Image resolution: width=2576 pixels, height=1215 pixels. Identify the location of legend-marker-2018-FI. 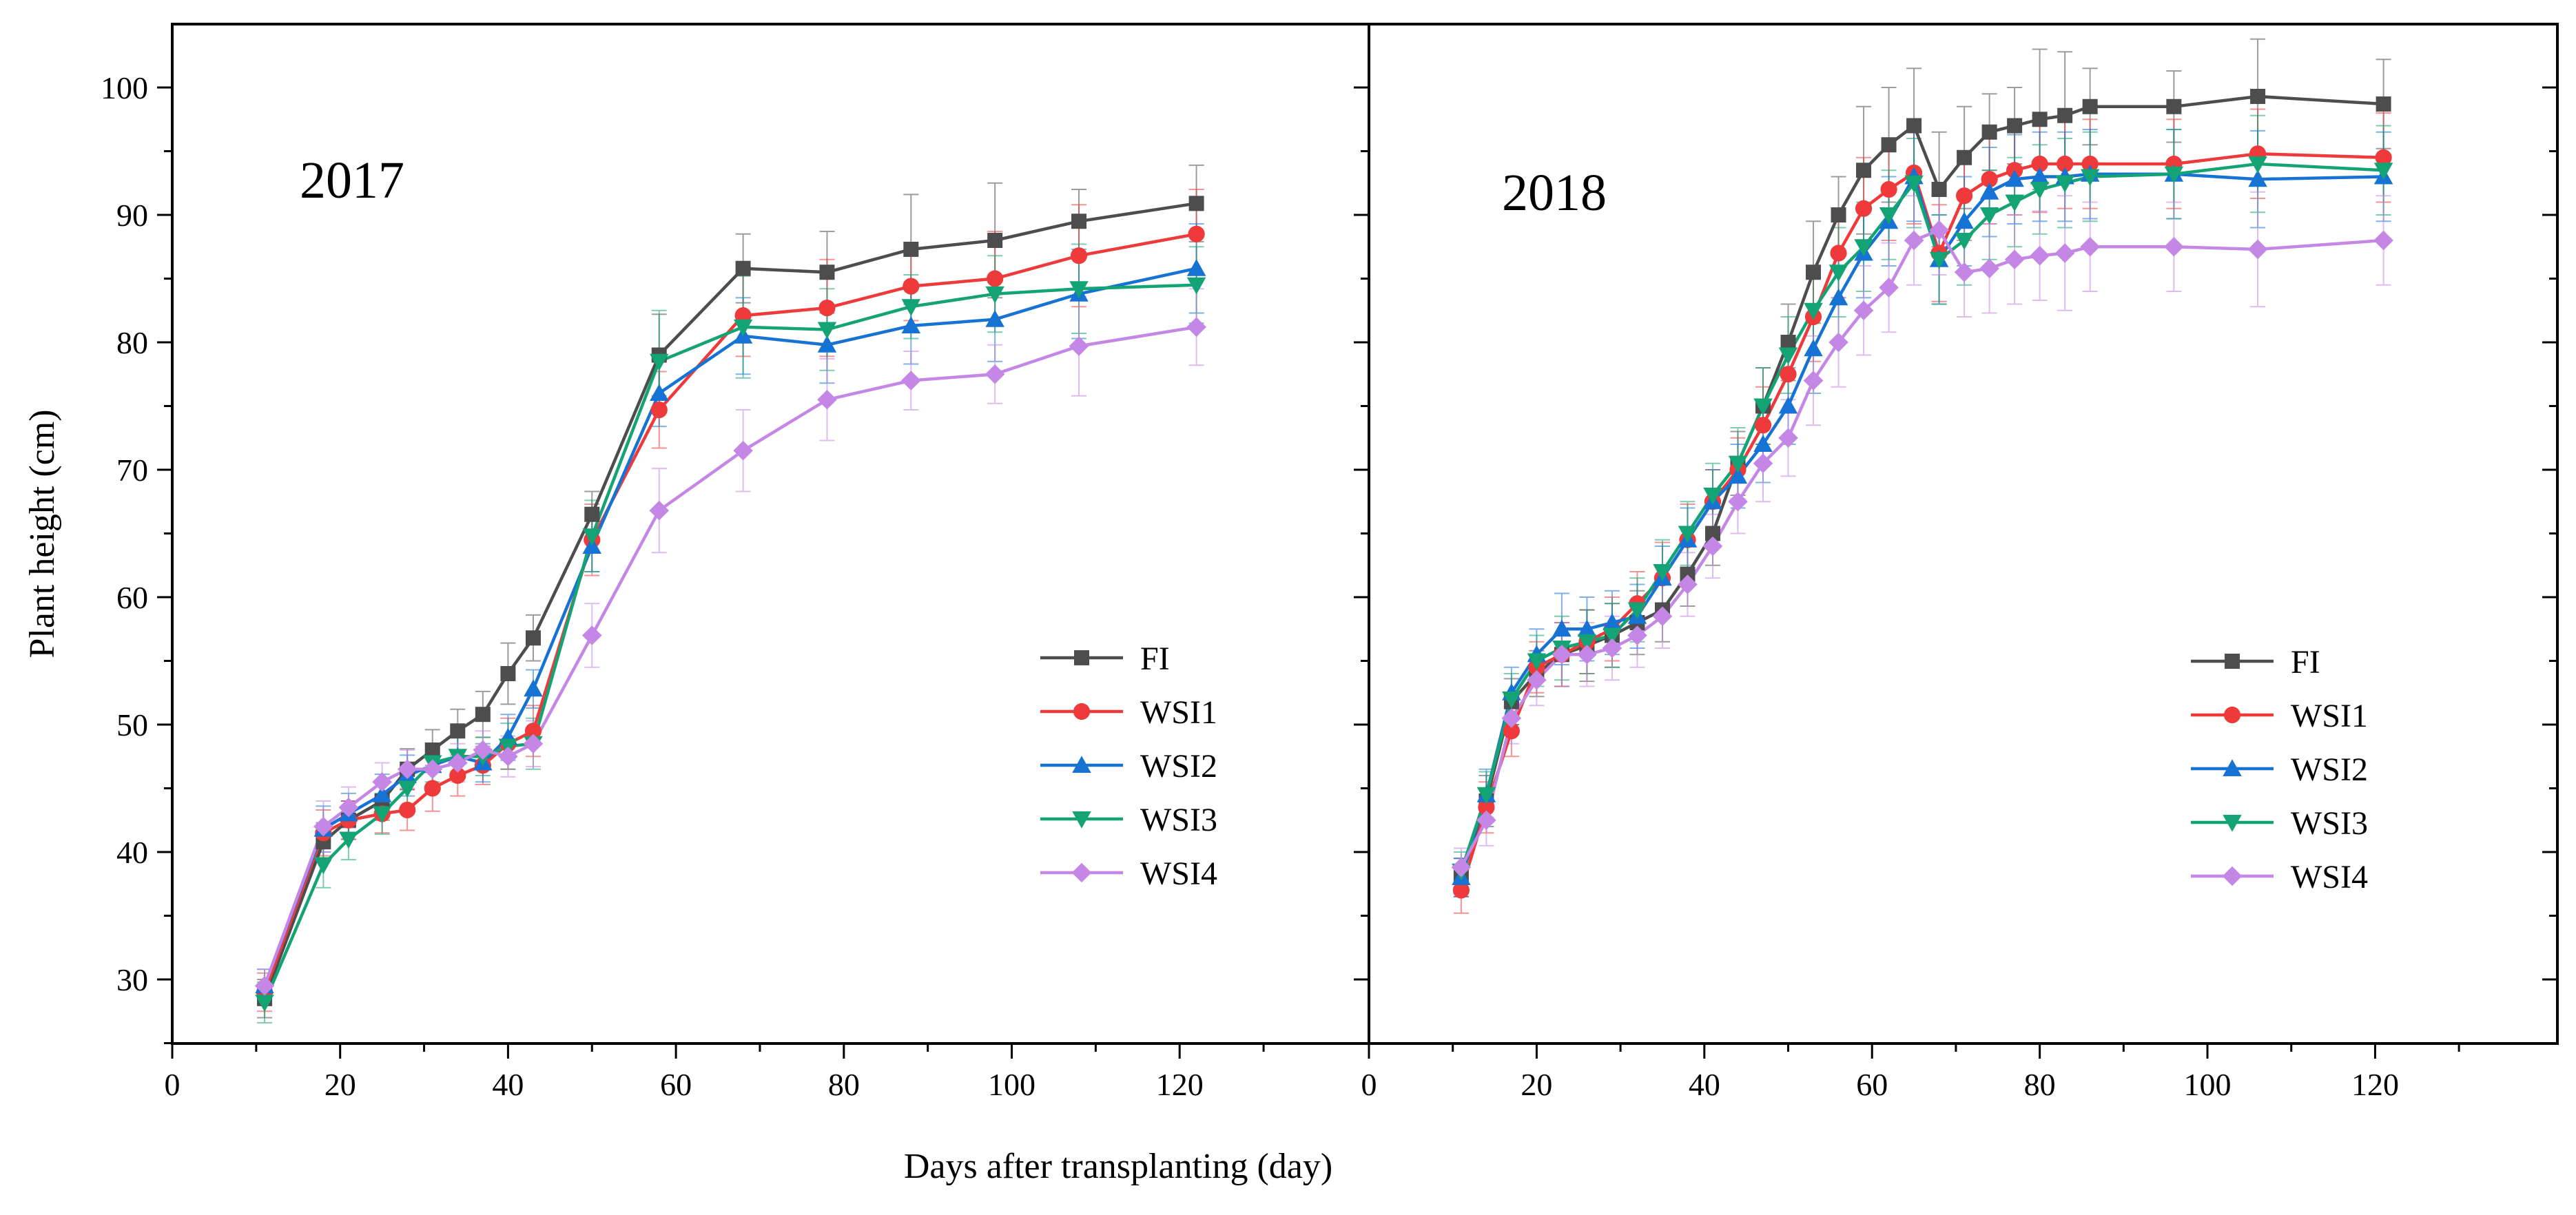
(2232, 662).